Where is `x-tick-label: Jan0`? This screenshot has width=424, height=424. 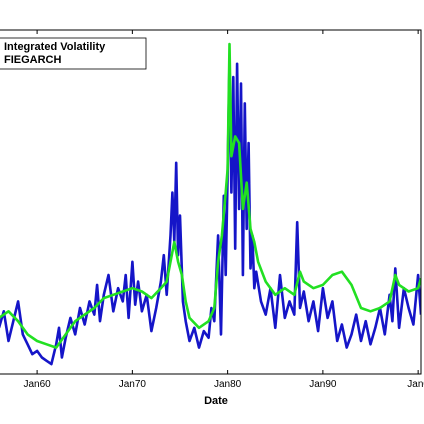 x-tick-label: Jan0 is located at coordinates (415, 384).